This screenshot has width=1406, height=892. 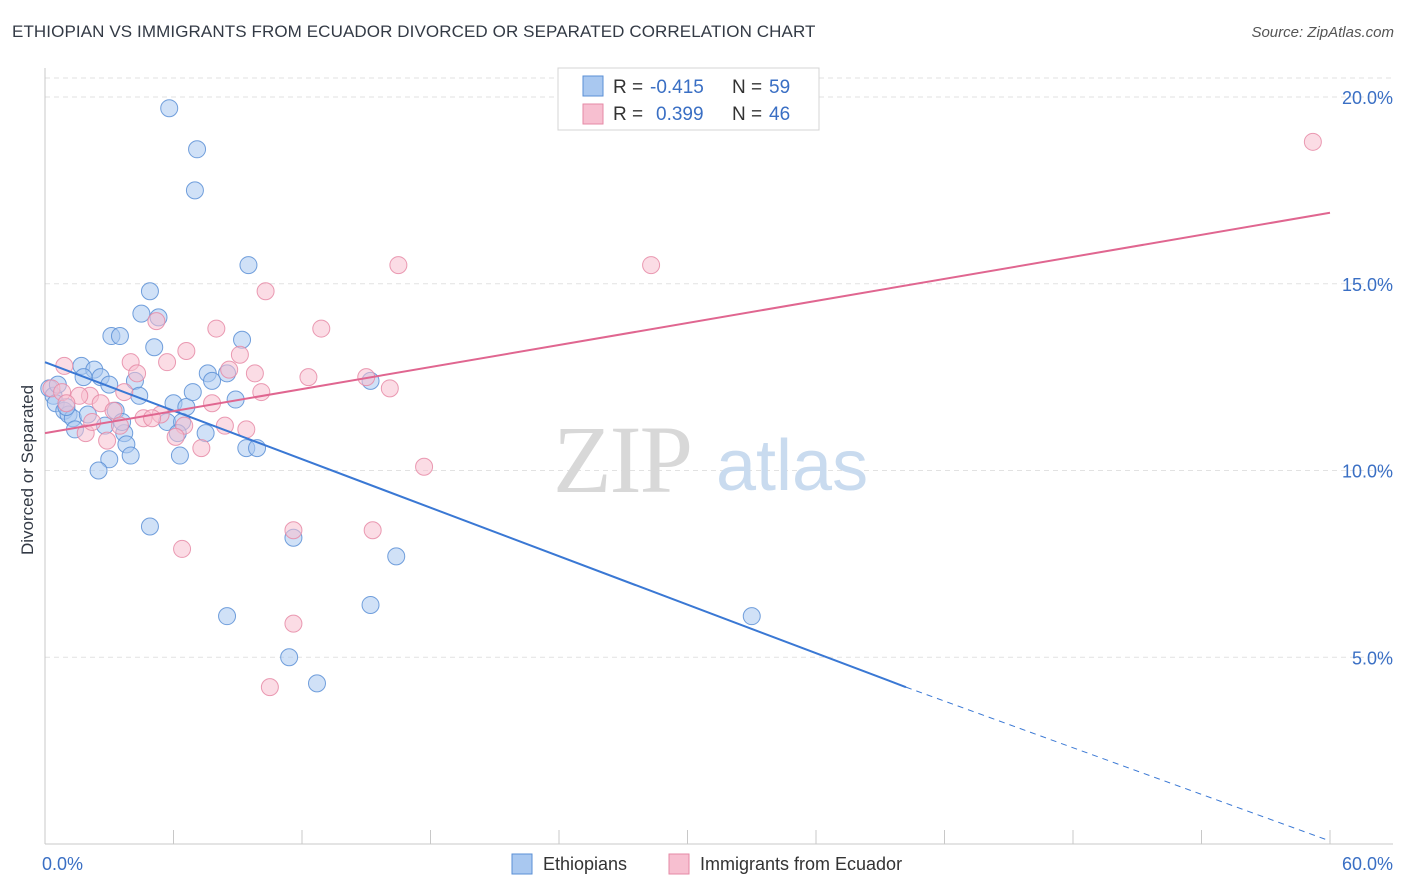 What do you see at coordinates (747, 87) in the screenshot?
I see `legend-n-label-1: N =` at bounding box center [747, 87].